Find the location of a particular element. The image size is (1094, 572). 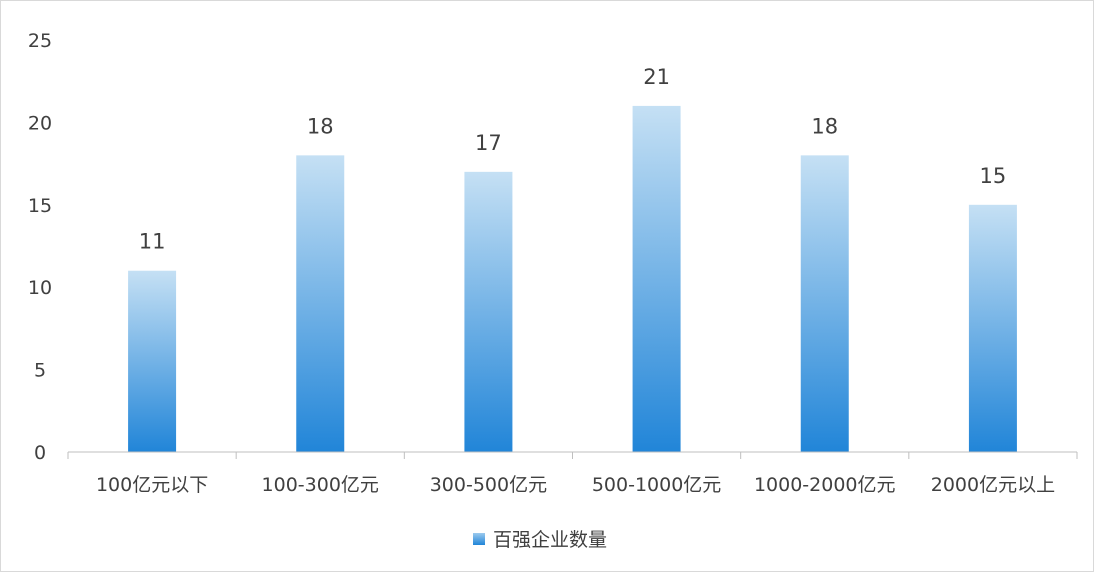

x-tick-label: 2000亿元以上 is located at coordinates (993, 485).